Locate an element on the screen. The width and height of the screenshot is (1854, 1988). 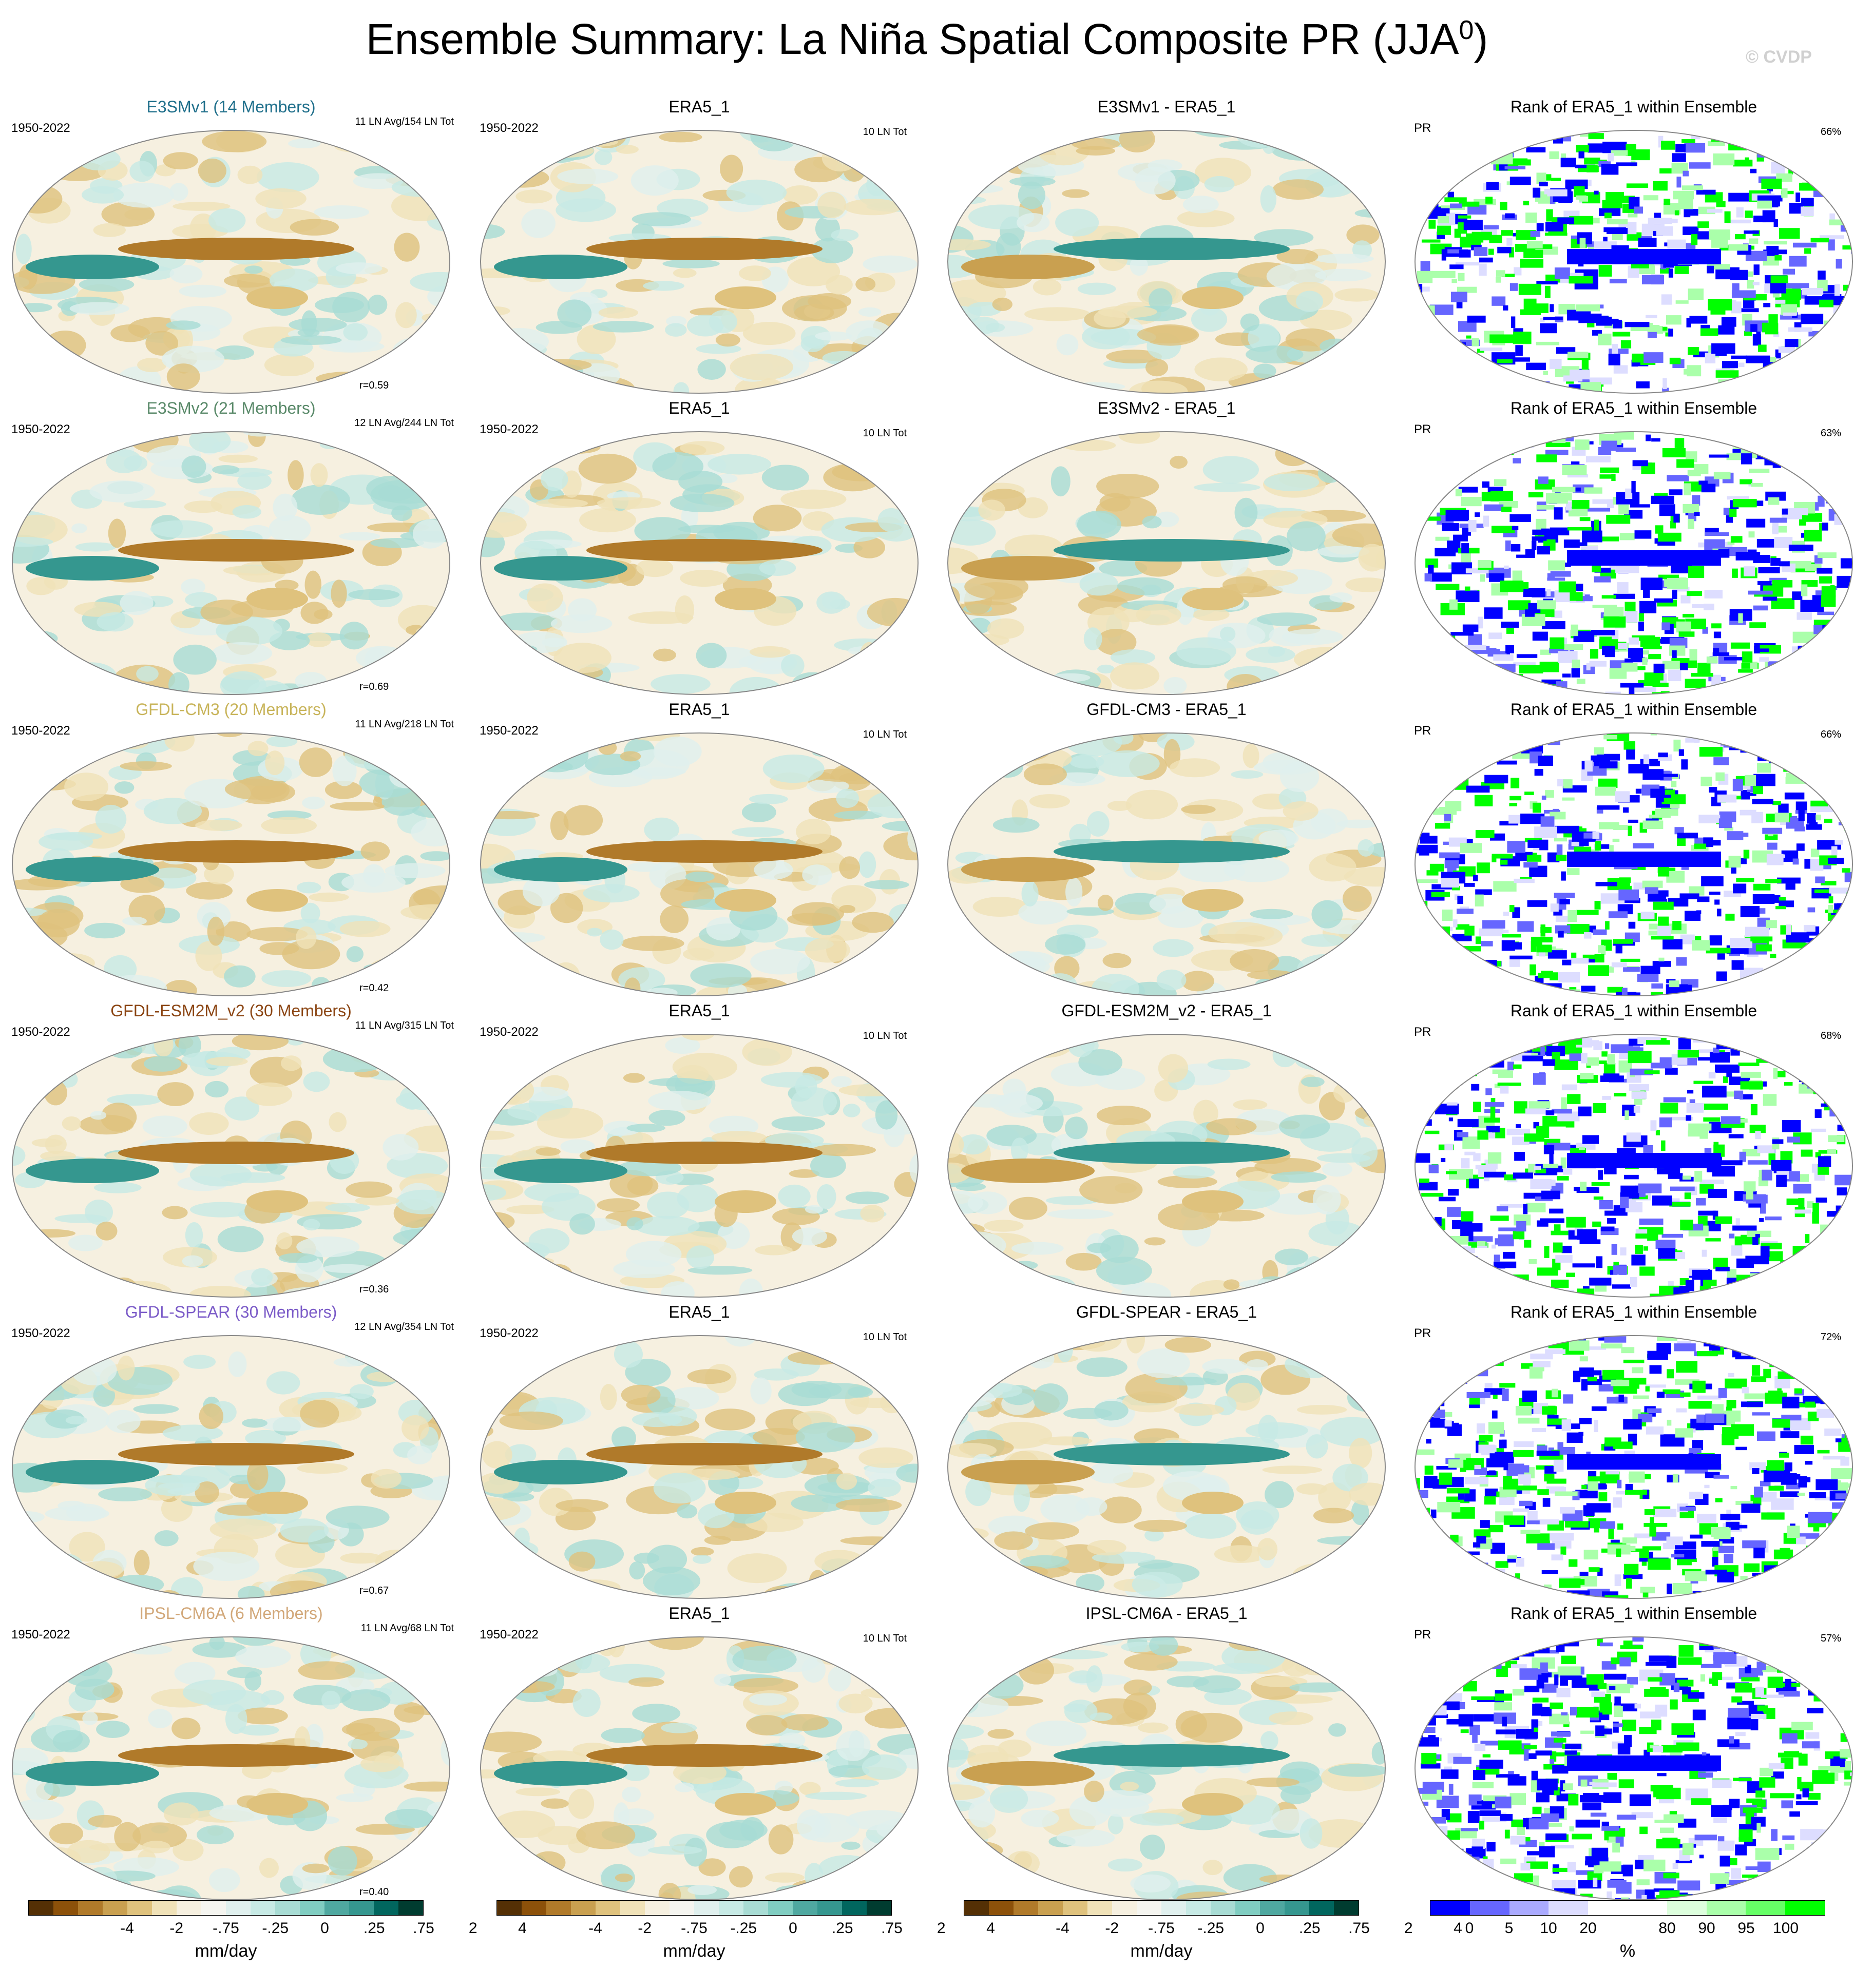
colorbar-tick: 5 is located at coordinates (1509, 1928).